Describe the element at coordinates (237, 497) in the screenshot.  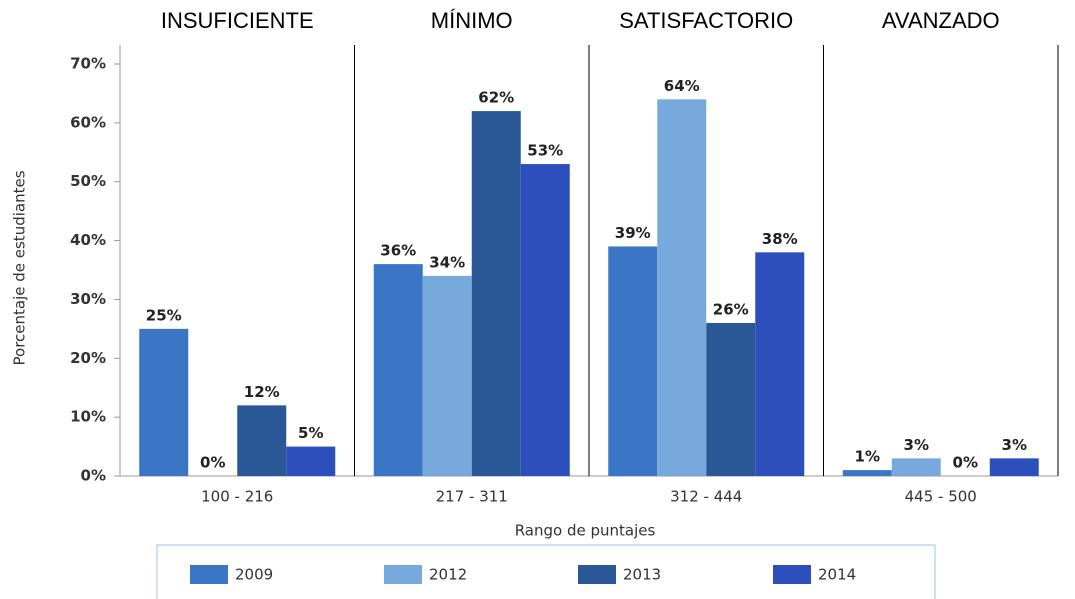
I see `x-tick-label: 100 - 216` at that location.